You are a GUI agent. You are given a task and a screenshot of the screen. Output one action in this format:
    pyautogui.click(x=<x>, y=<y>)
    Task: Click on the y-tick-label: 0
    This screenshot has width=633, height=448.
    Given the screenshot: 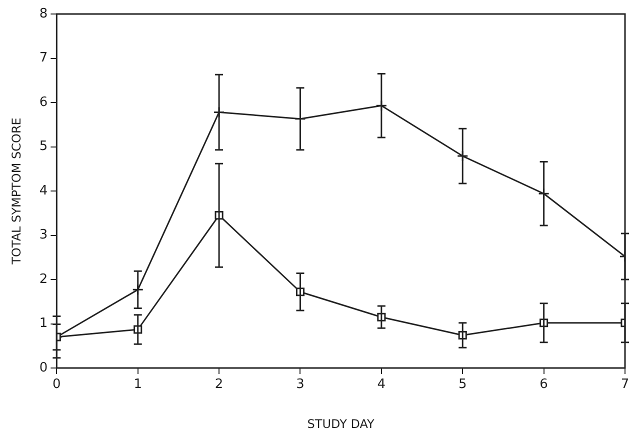 What is the action you would take?
    pyautogui.click(x=43, y=368)
    